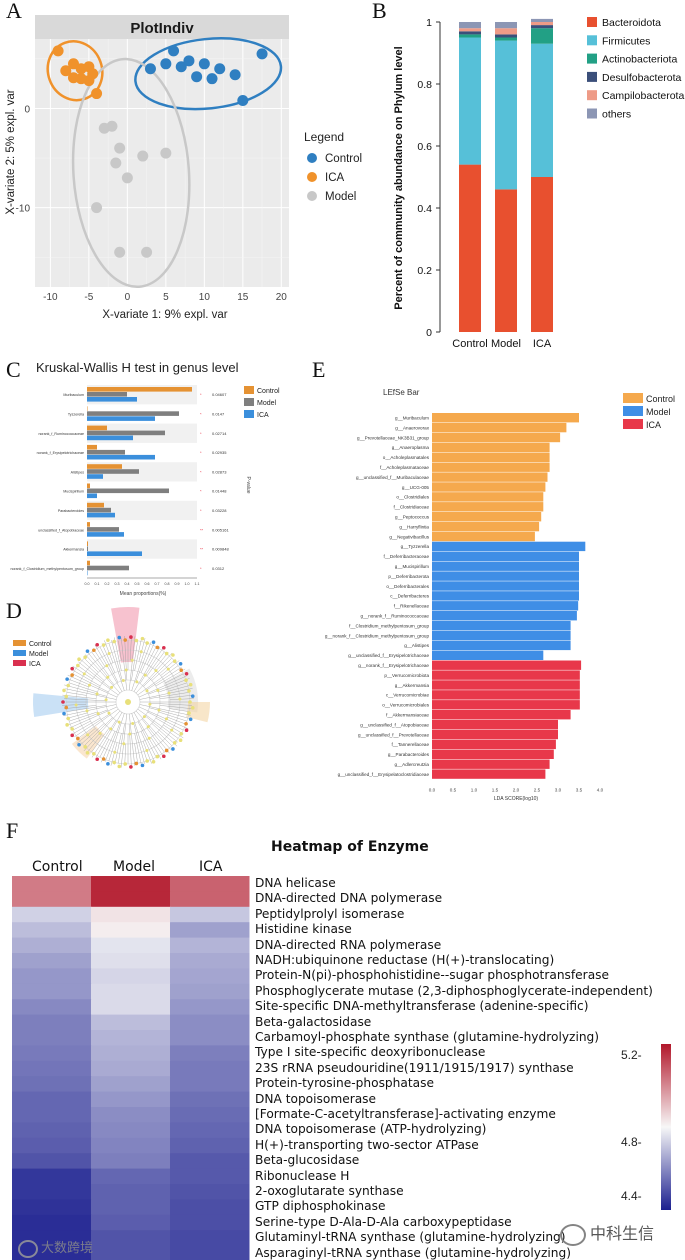 Image resolution: width=685 pixels, height=1260 pixels. What do you see at coordinates (14, 610) in the screenshot?
I see `panel-label-d: D` at bounding box center [14, 610].